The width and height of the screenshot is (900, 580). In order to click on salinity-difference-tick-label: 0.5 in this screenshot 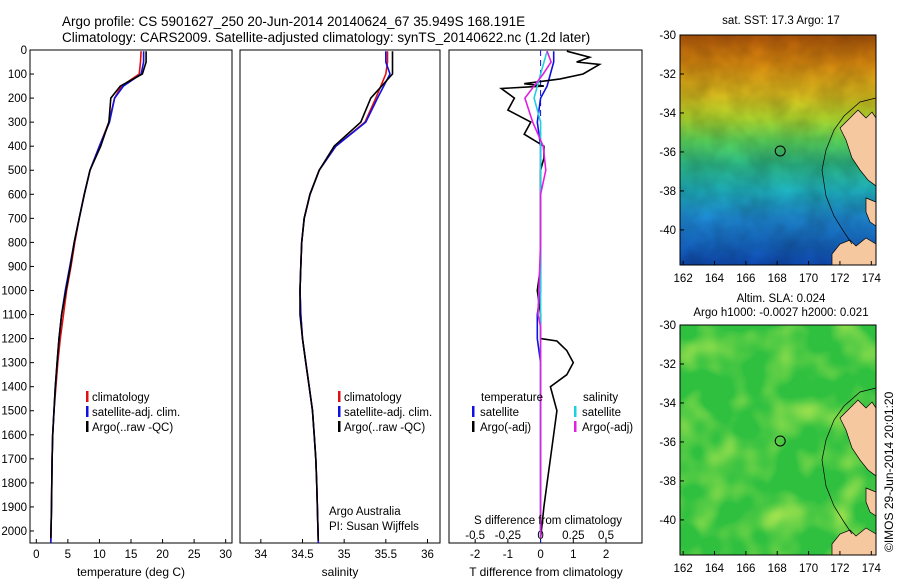, I will do `click(606, 536)`.